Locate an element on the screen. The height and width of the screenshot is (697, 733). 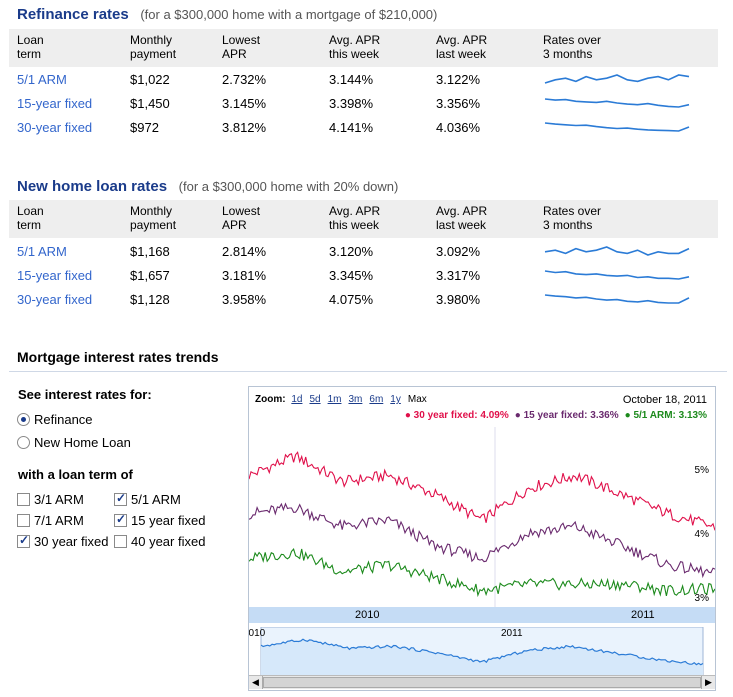
table-cell: $1,022 is located at coordinates (150, 79).